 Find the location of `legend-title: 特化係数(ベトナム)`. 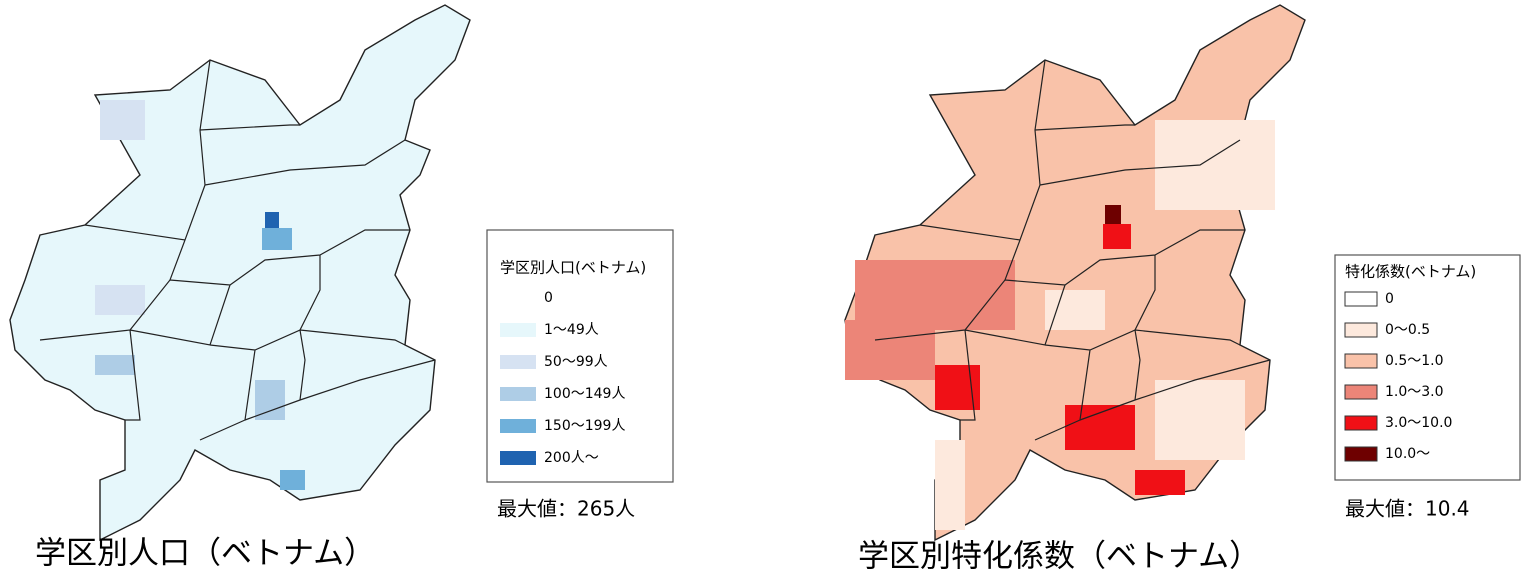

legend-title: 特化係数(ベトナム) is located at coordinates (1410, 272).